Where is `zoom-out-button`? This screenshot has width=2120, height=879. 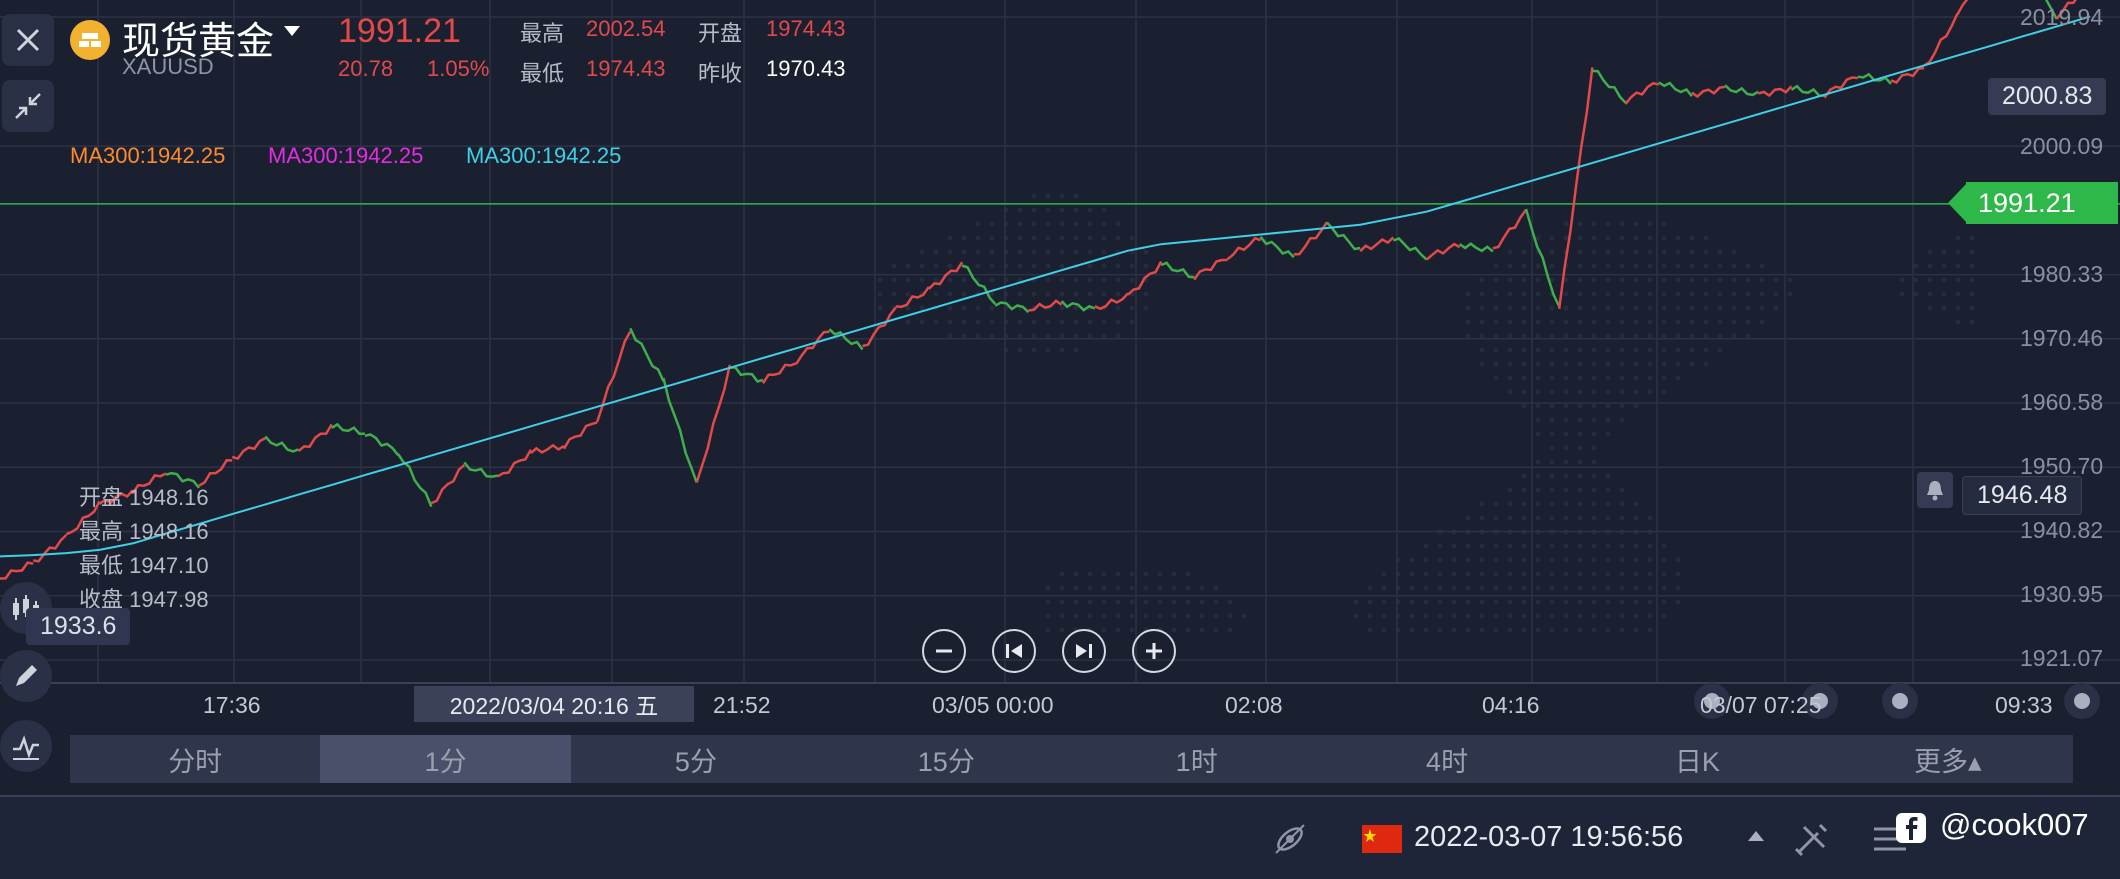 zoom-out-button is located at coordinates (944, 651).